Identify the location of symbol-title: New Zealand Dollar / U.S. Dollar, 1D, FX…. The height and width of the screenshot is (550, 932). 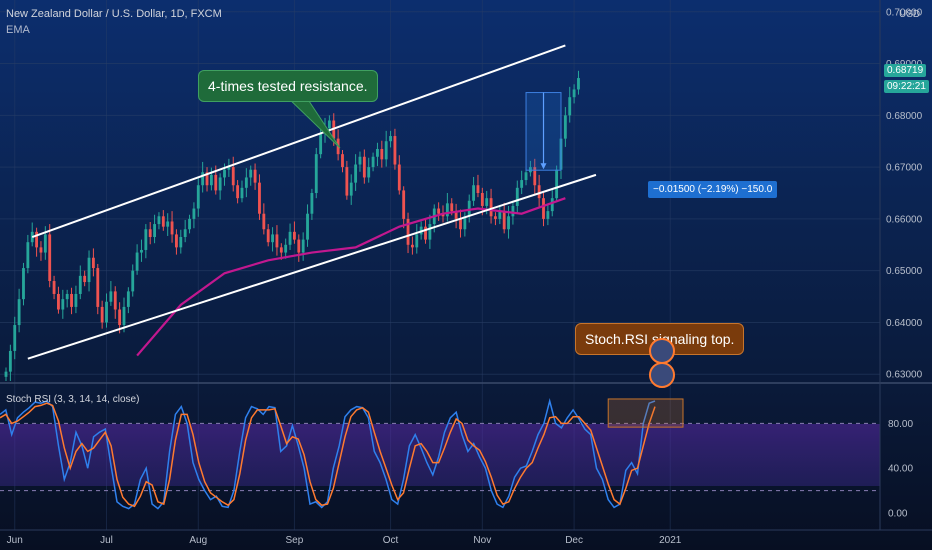
(114, 14).